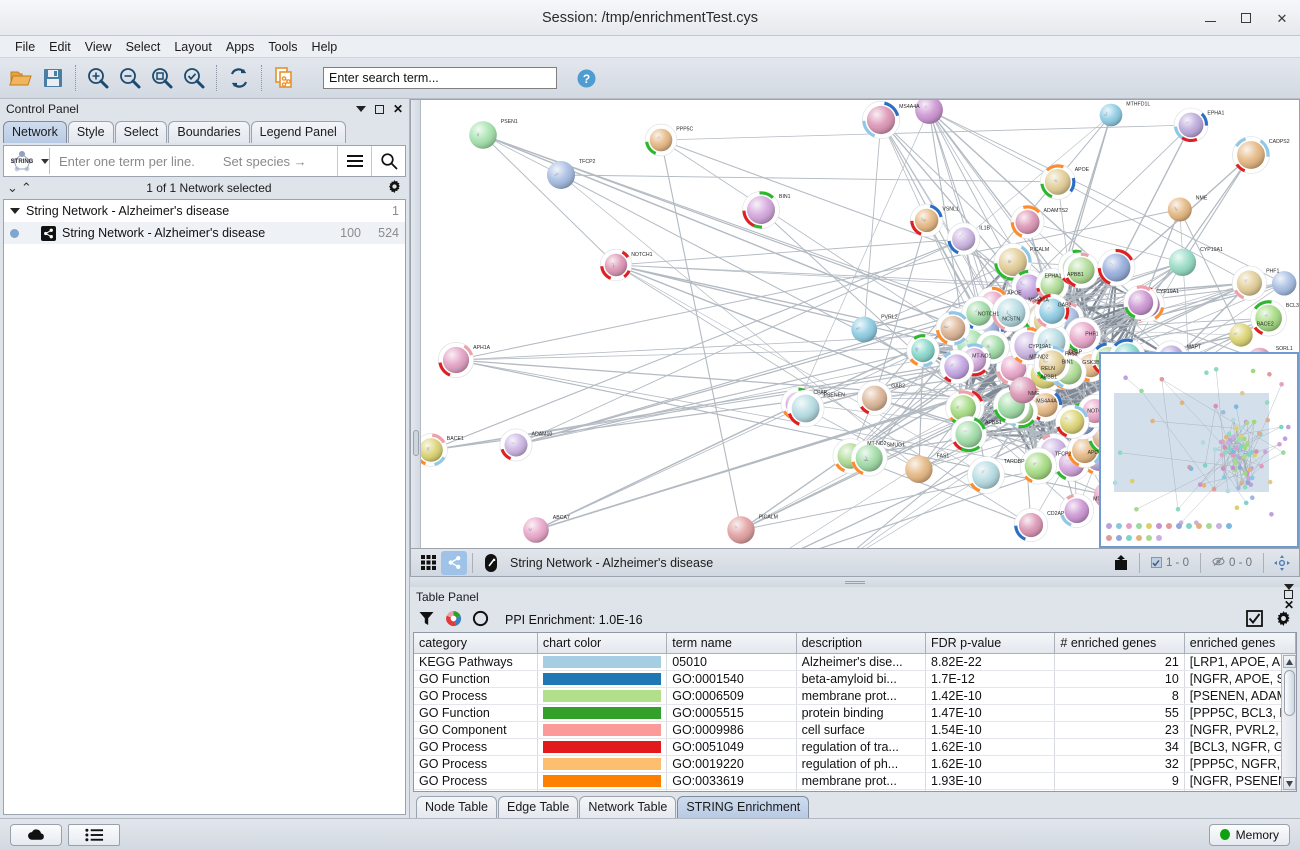 The image size is (1300, 850). What do you see at coordinates (612, 562) in the screenshot?
I see `network-view-title: String Network - Alzheimer's disease` at bounding box center [612, 562].